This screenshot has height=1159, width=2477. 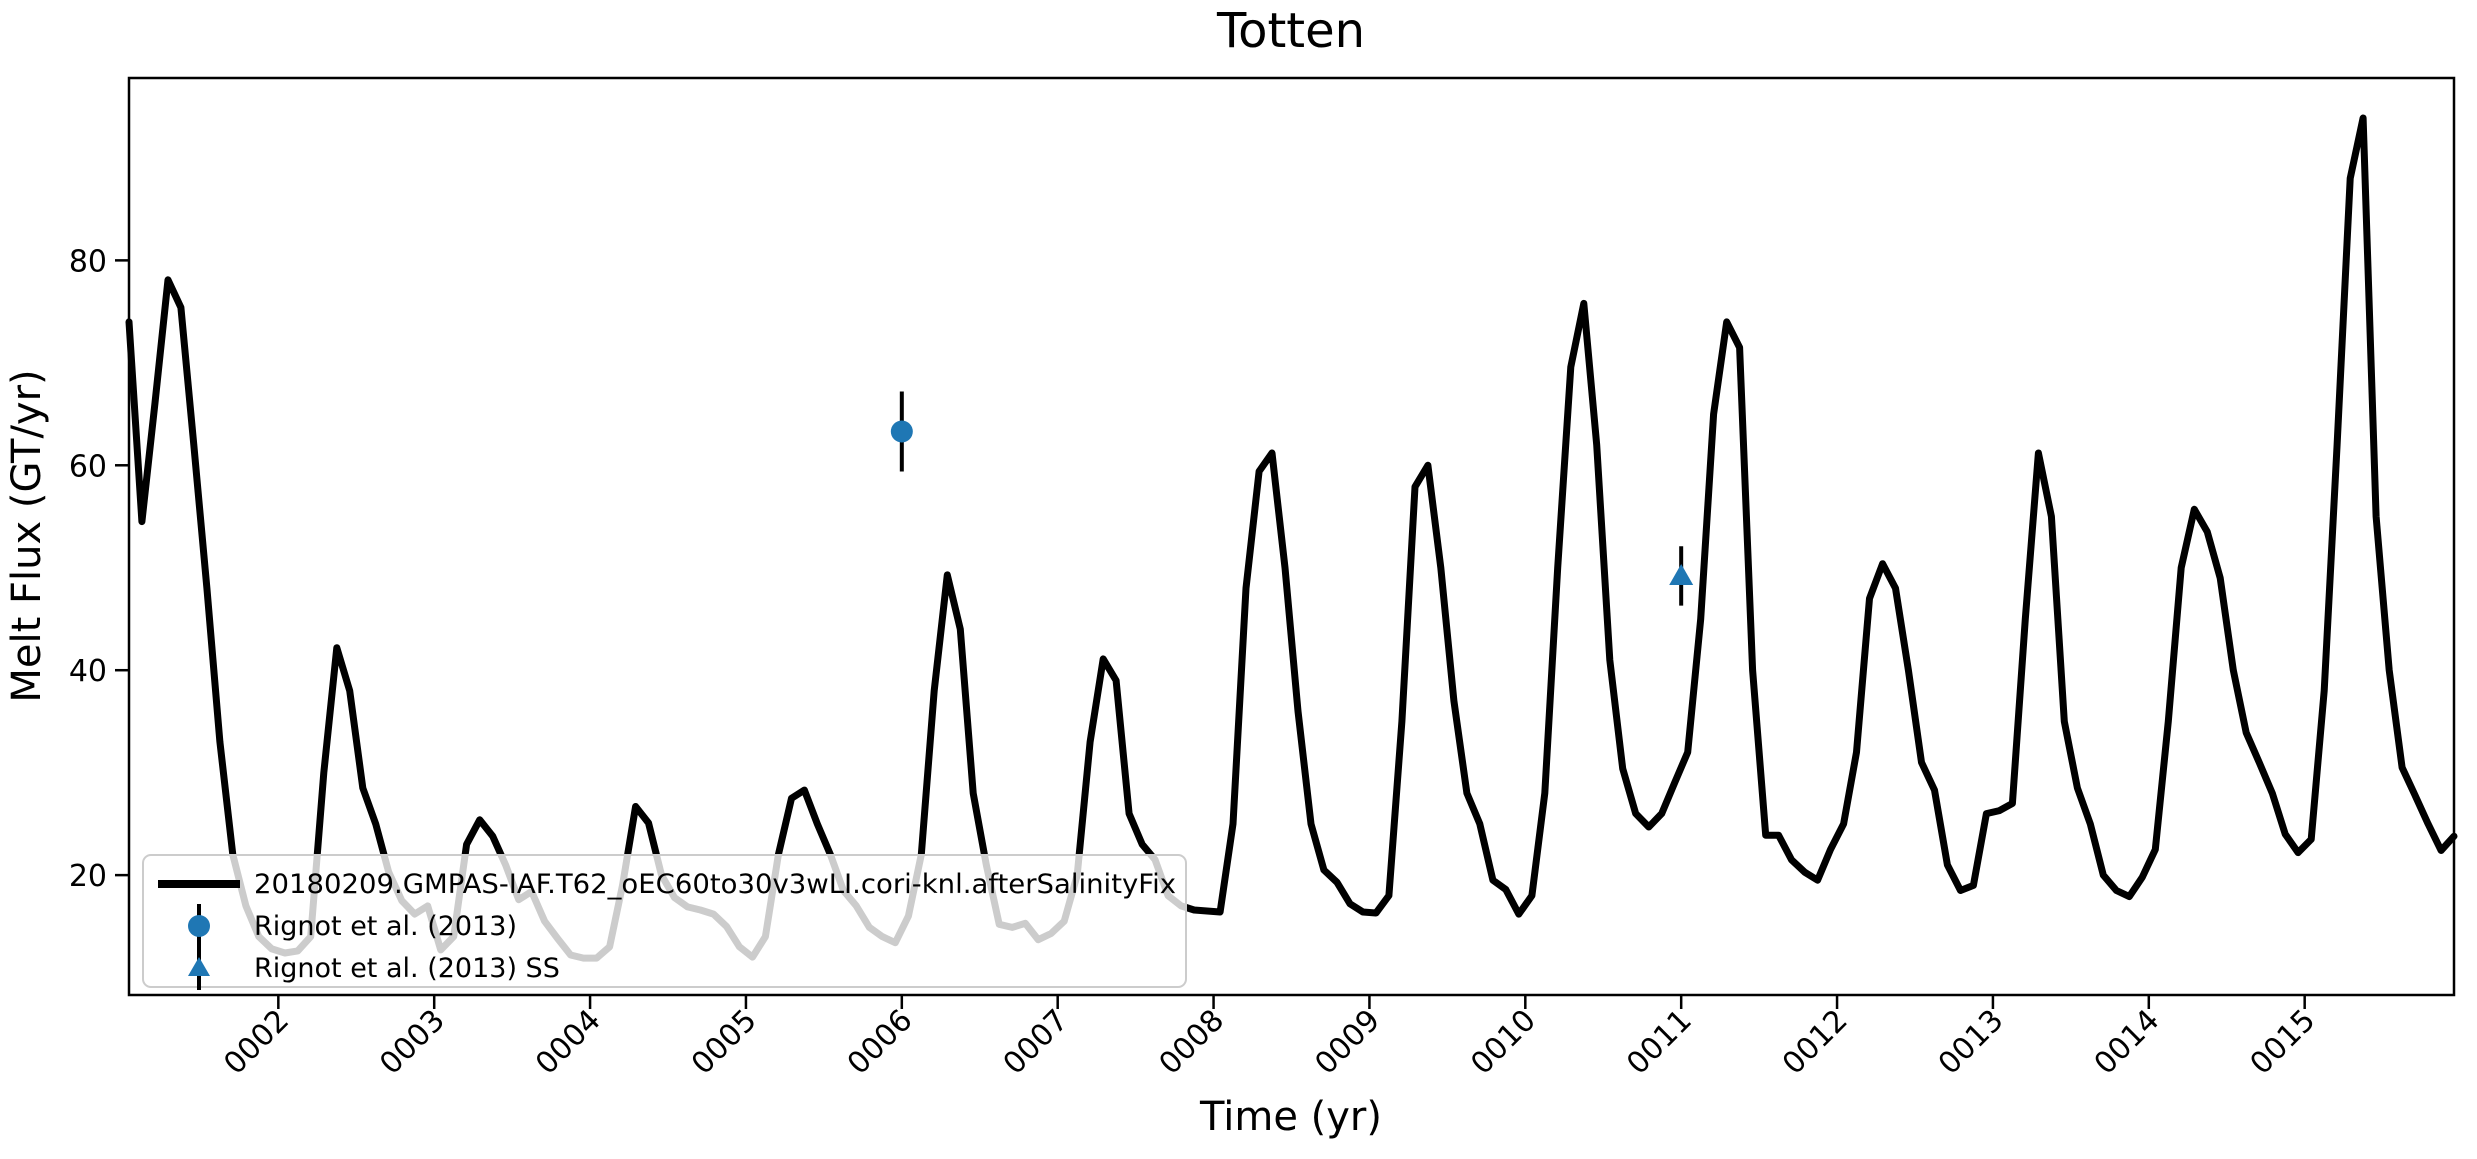 I want to click on y-tick-label: 60, so click(x=88, y=466).